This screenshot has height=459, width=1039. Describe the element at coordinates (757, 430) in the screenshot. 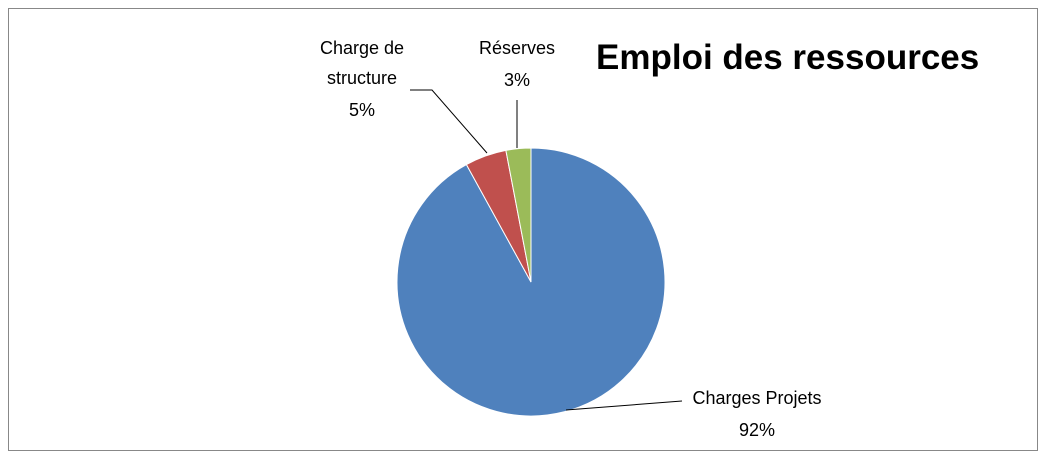

I see `value-label: 92%` at that location.